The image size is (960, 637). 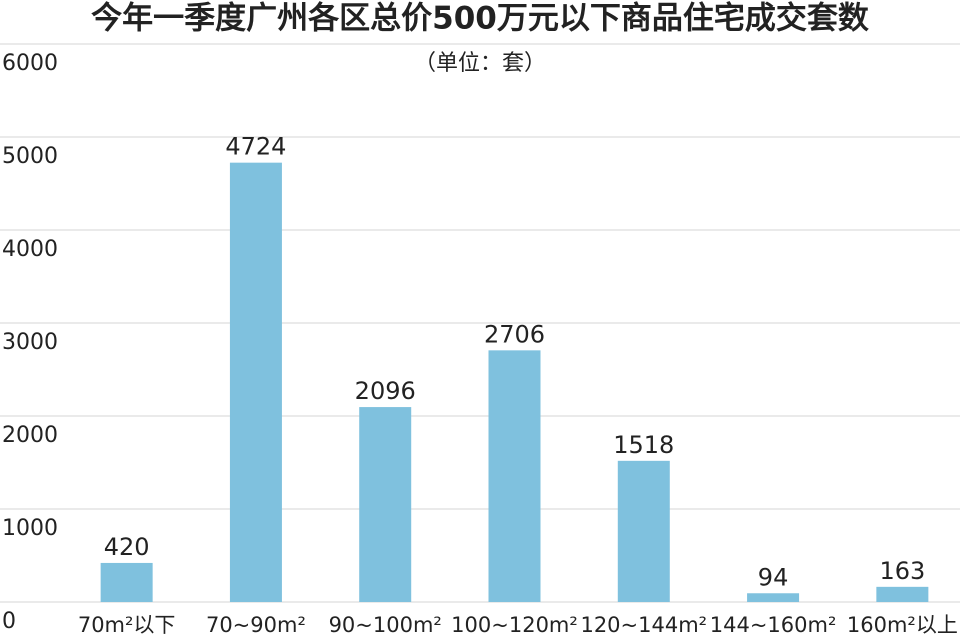 What do you see at coordinates (480, 19) in the screenshot?
I see `chart-title: 今年一季度广州各区总价500万元以下商品住宅成交套数` at bounding box center [480, 19].